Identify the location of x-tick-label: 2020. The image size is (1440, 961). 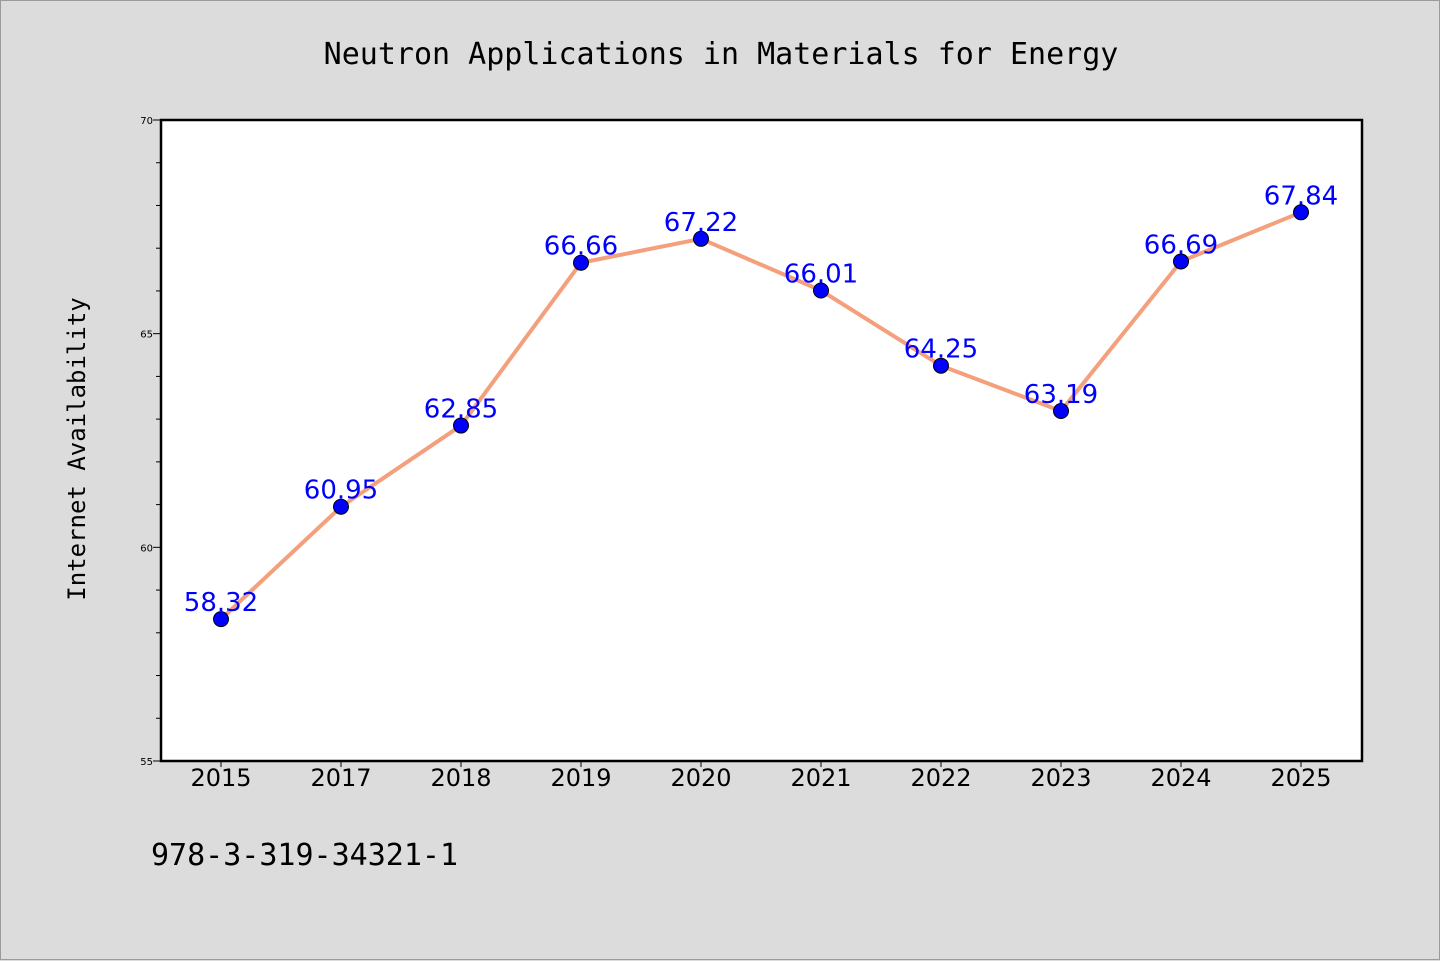
(700, 778).